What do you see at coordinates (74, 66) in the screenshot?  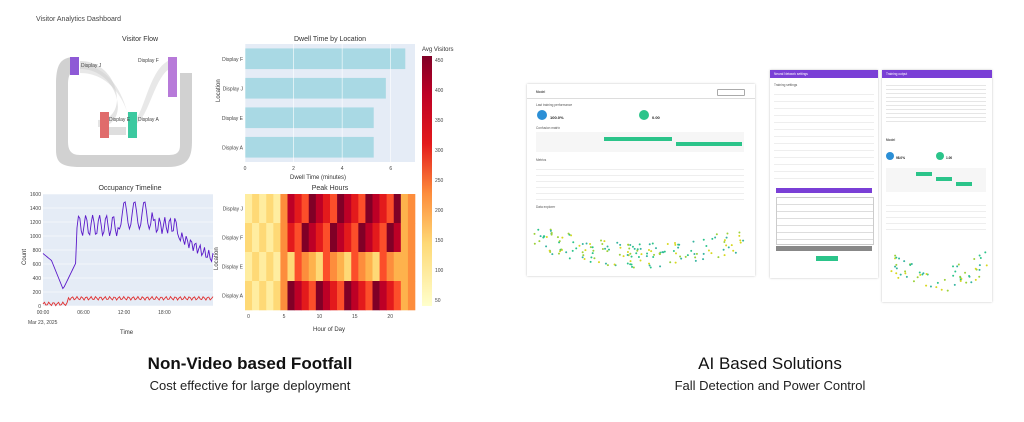 I see `sankey-node-j` at bounding box center [74, 66].